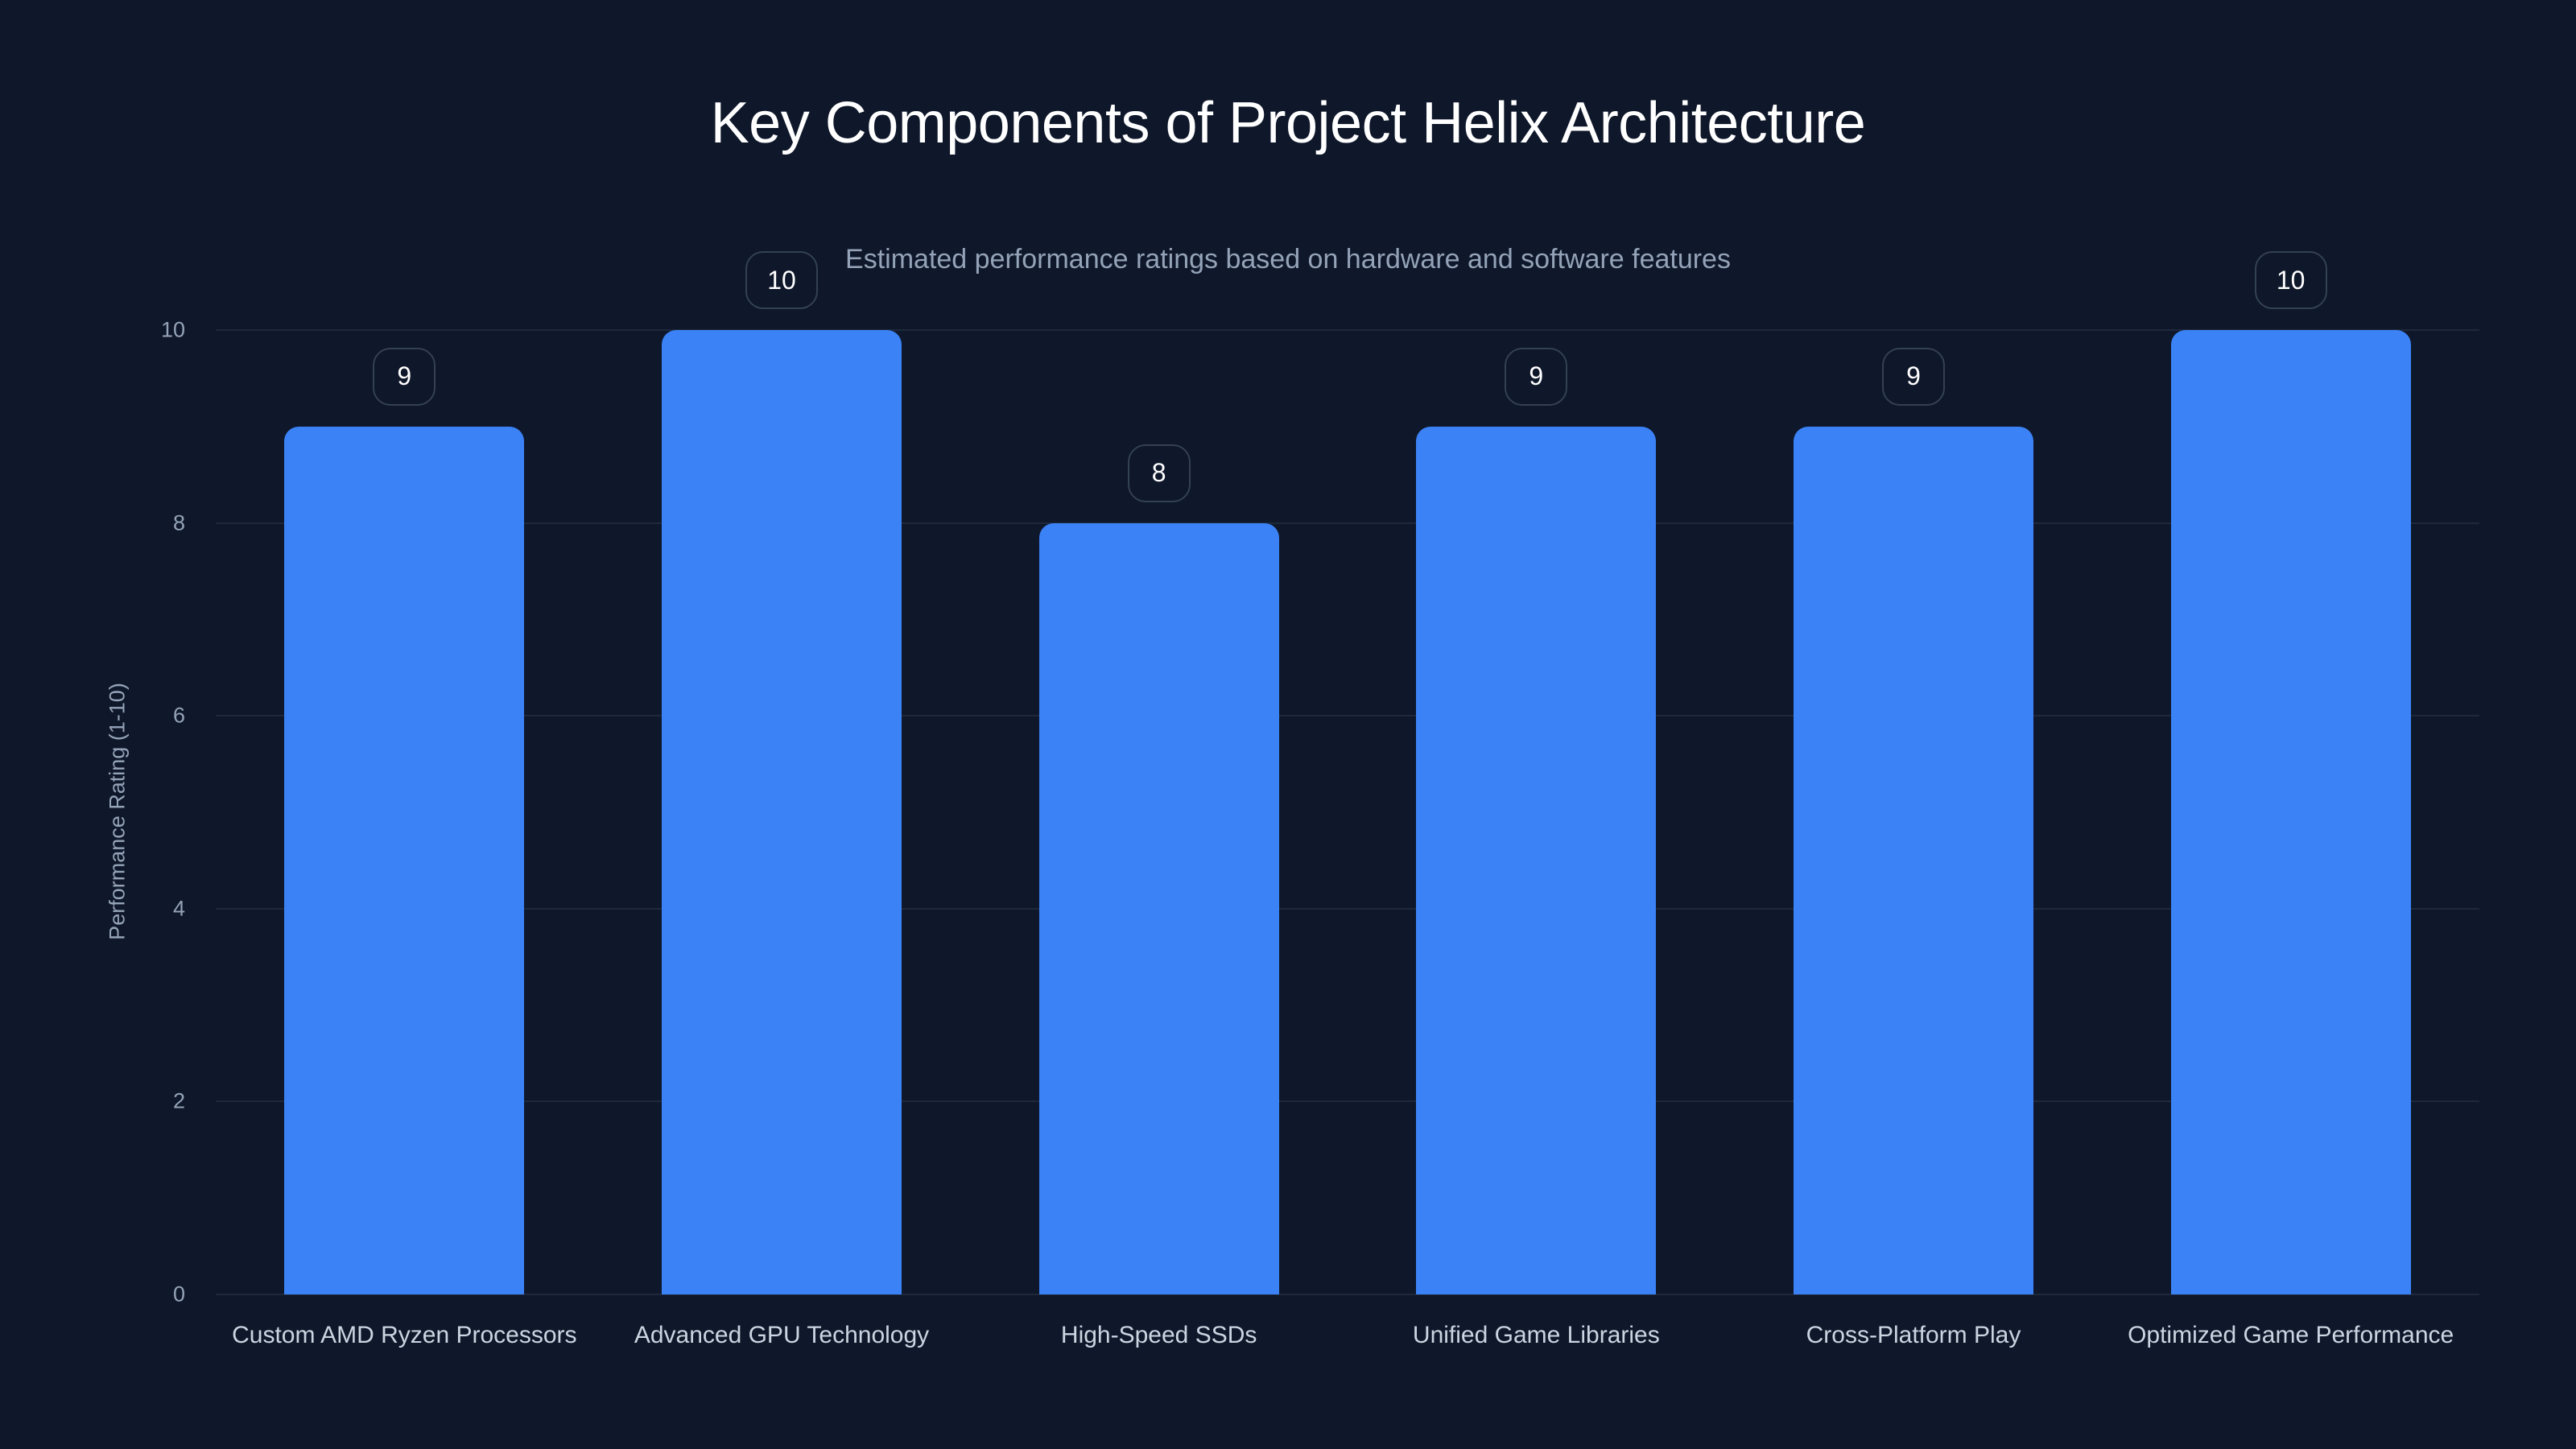  What do you see at coordinates (1536, 1335) in the screenshot?
I see `x-tick-label: Unified Game Libraries` at bounding box center [1536, 1335].